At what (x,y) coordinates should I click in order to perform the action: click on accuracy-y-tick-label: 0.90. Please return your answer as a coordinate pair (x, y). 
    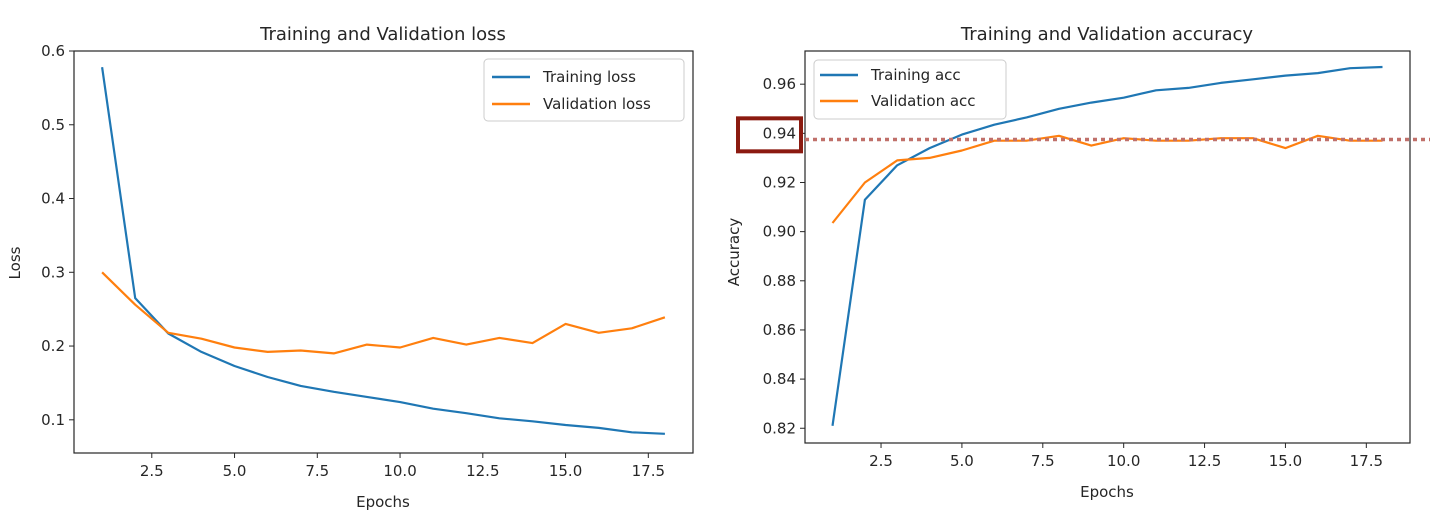
    Looking at the image, I should click on (779, 232).